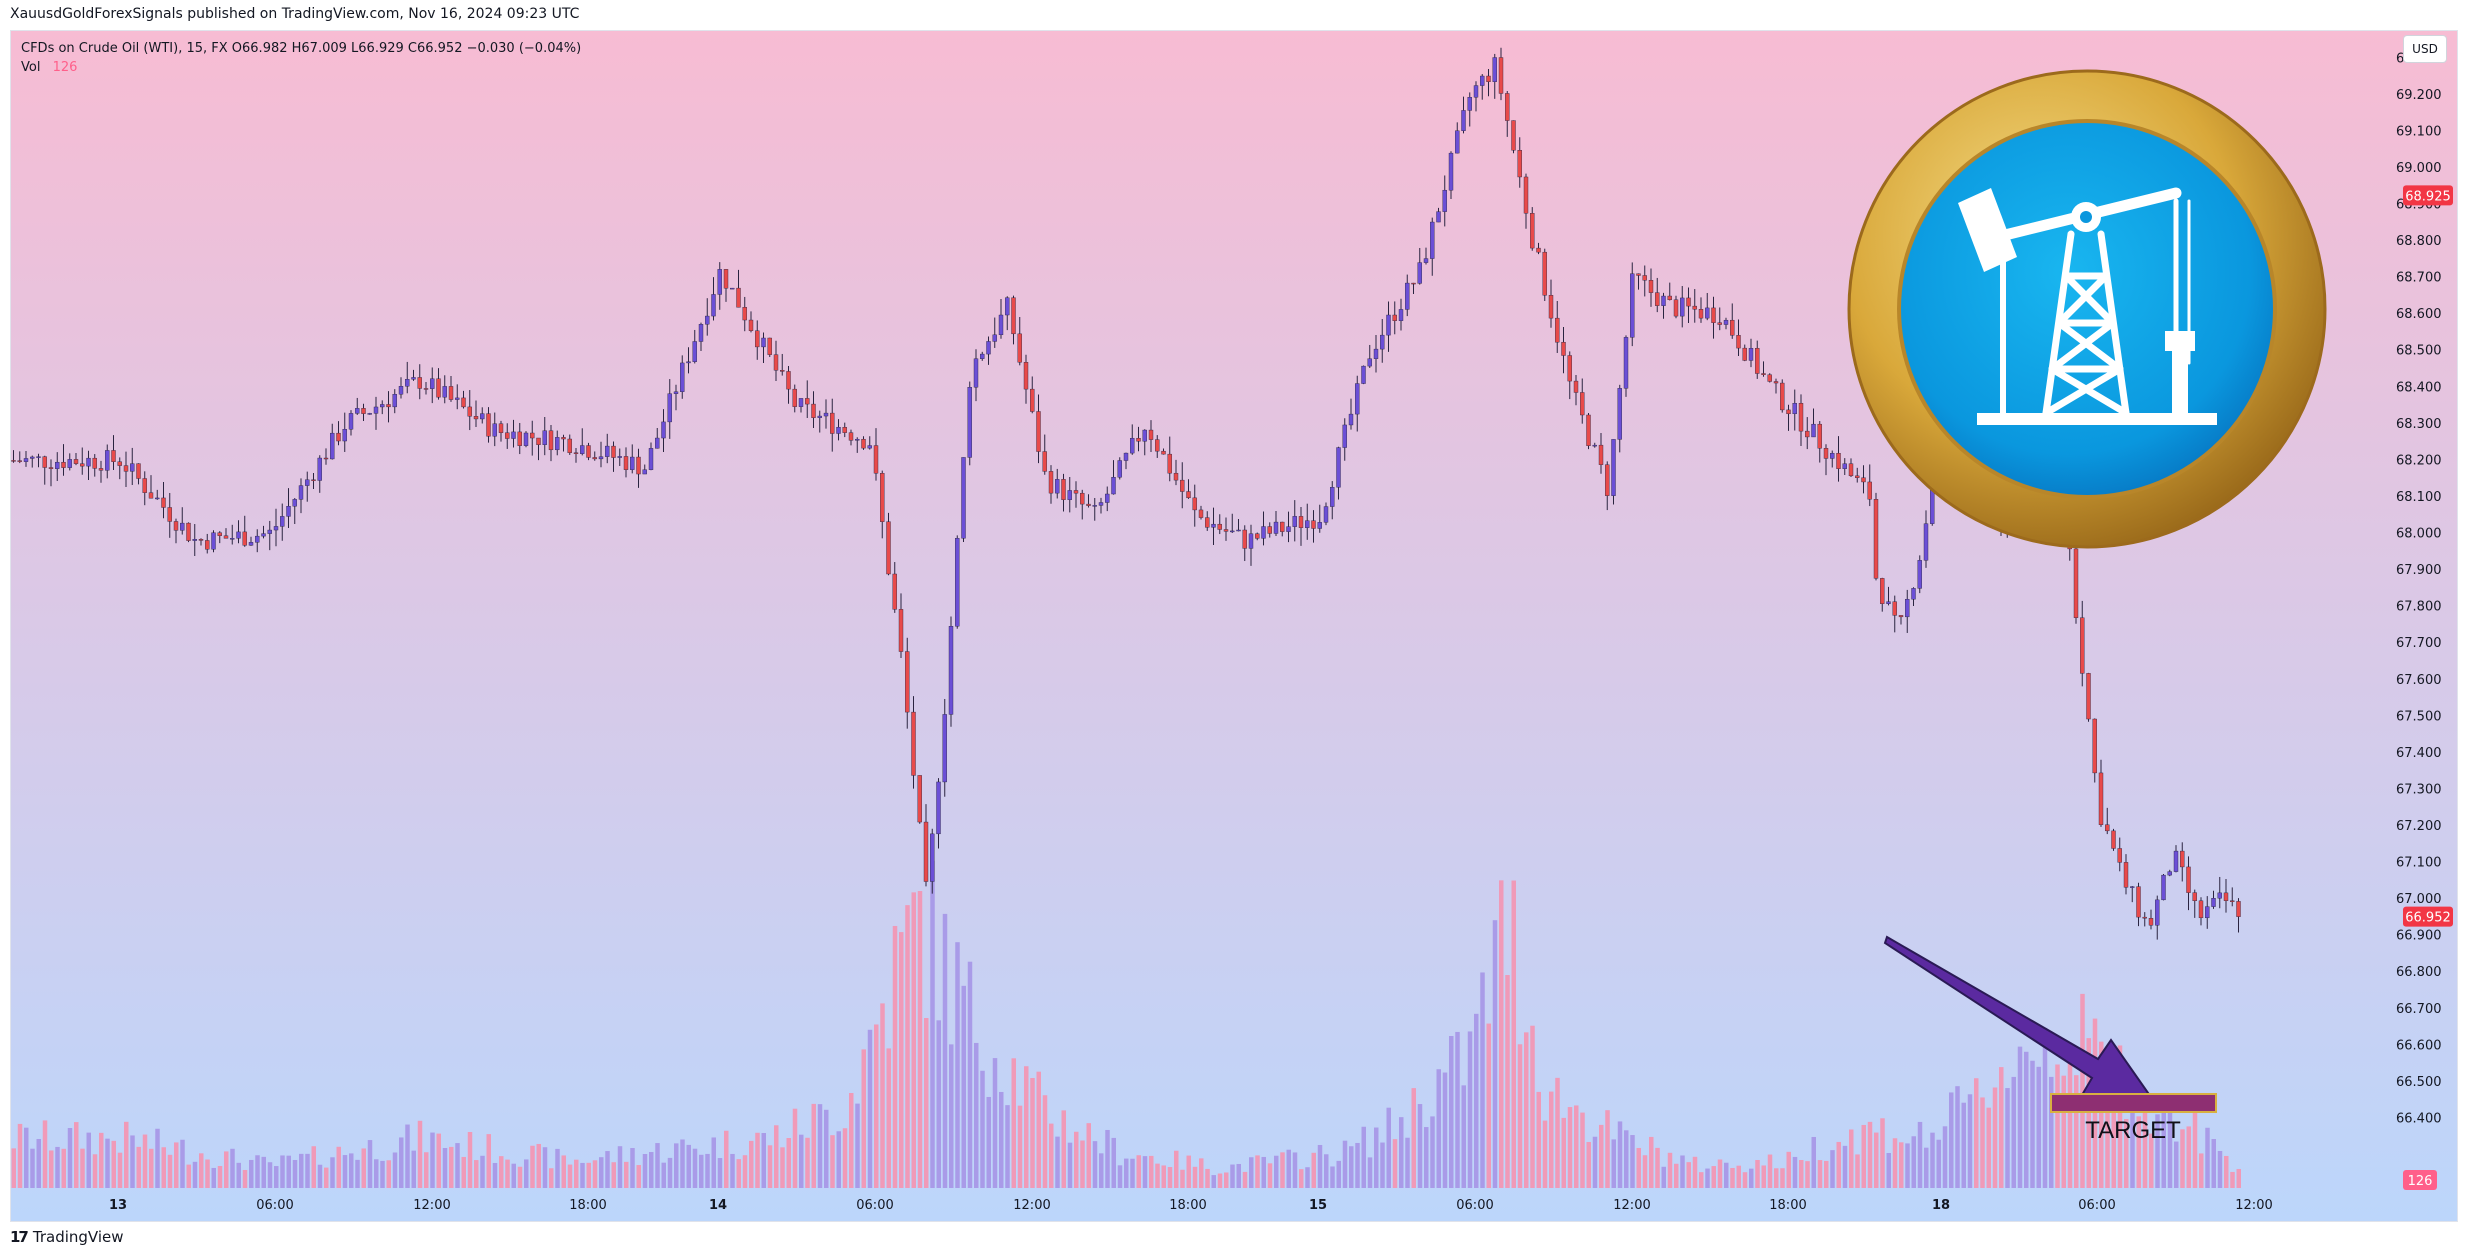 The height and width of the screenshot is (1258, 2466). What do you see at coordinates (2419, 936) in the screenshot?
I see `y-tick-label: 66.900` at bounding box center [2419, 936].